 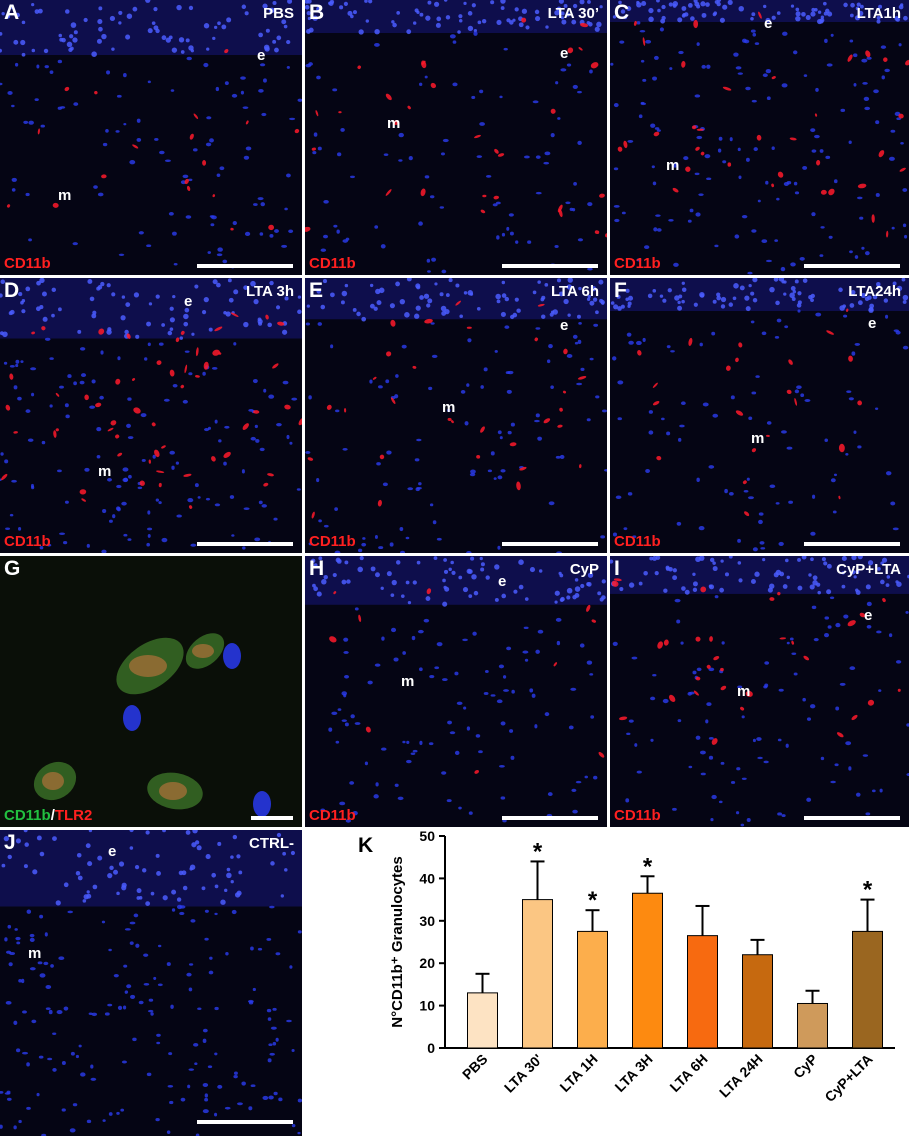 I want to click on marker-slash: /, so click(x=52, y=815).